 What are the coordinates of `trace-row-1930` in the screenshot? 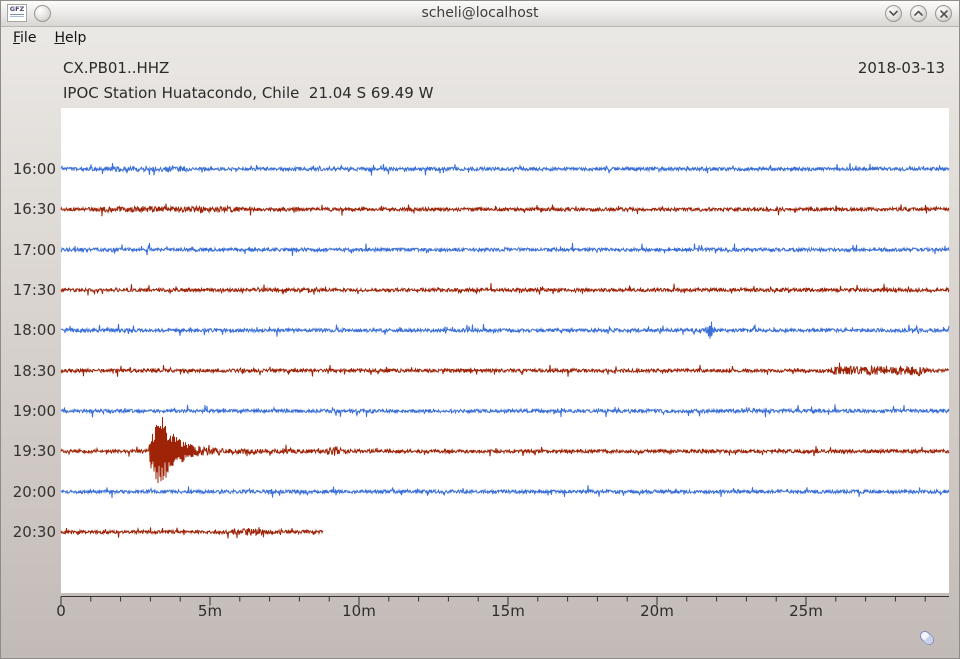 It's located at (505, 450).